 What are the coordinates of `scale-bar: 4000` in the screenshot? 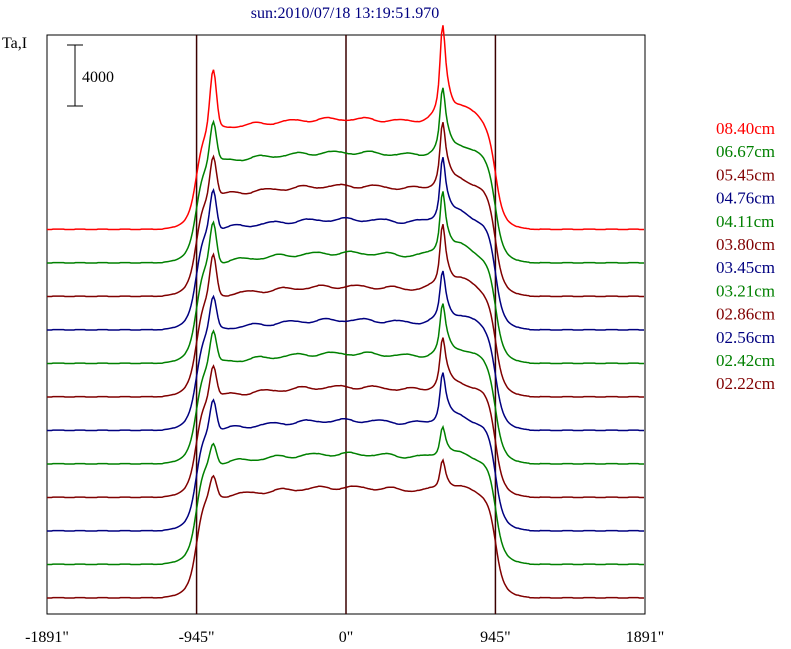 It's located at (90, 75).